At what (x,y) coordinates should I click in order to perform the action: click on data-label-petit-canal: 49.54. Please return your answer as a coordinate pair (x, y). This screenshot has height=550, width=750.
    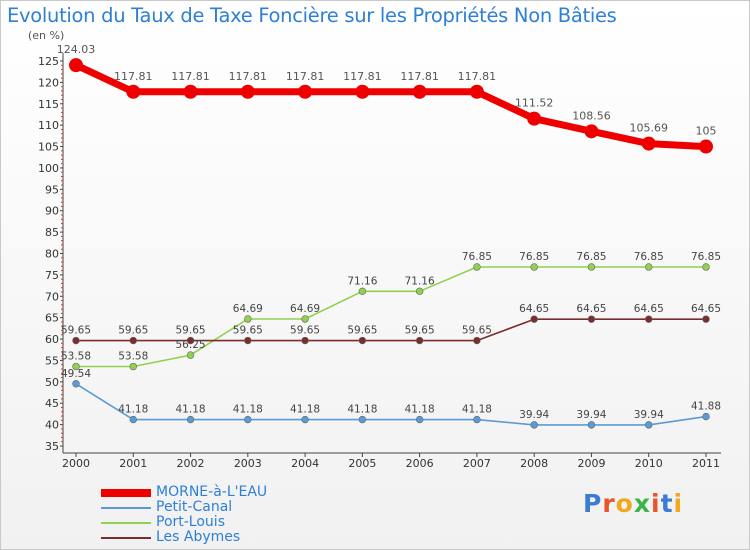
    Looking at the image, I should click on (76, 374).